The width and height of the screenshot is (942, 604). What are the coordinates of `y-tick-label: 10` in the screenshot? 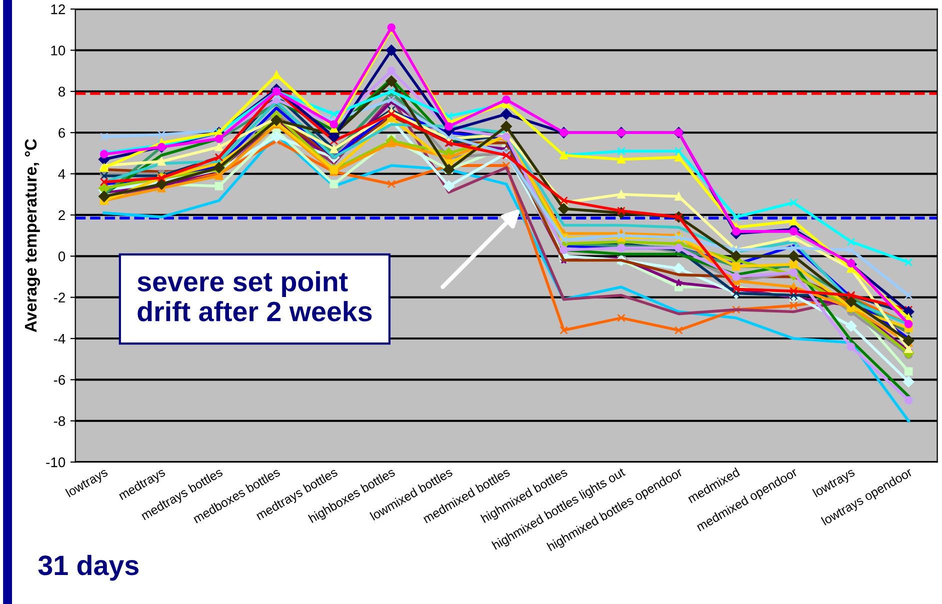 It's located at (58, 51).